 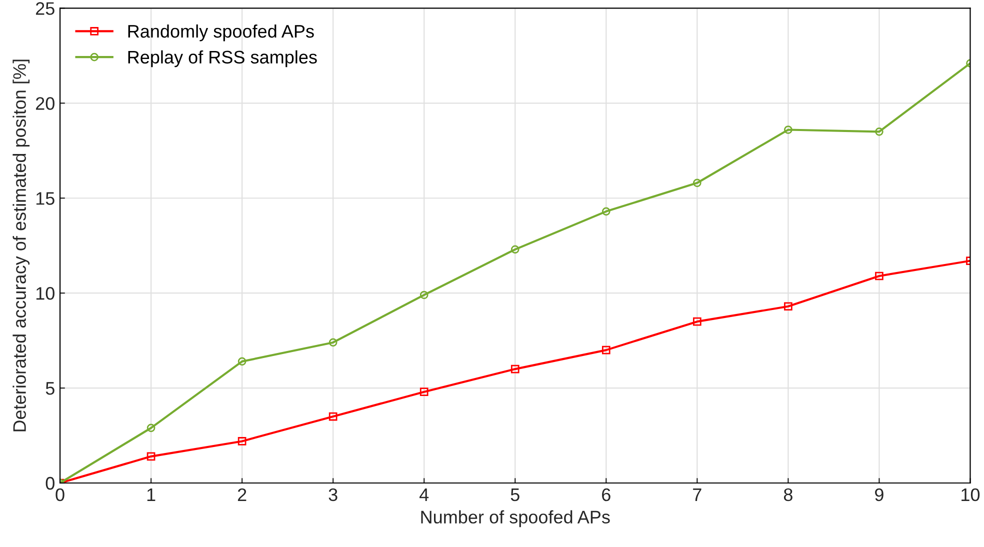 I want to click on x-tick-label: 10, so click(x=971, y=495).